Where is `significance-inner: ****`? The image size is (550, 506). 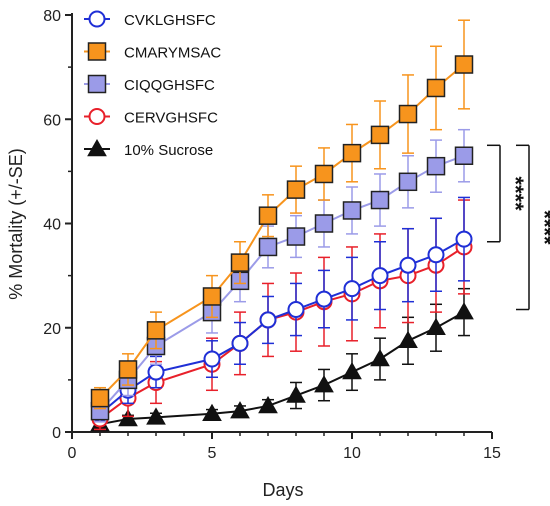
significance-inner: **** is located at coordinates (507, 193).